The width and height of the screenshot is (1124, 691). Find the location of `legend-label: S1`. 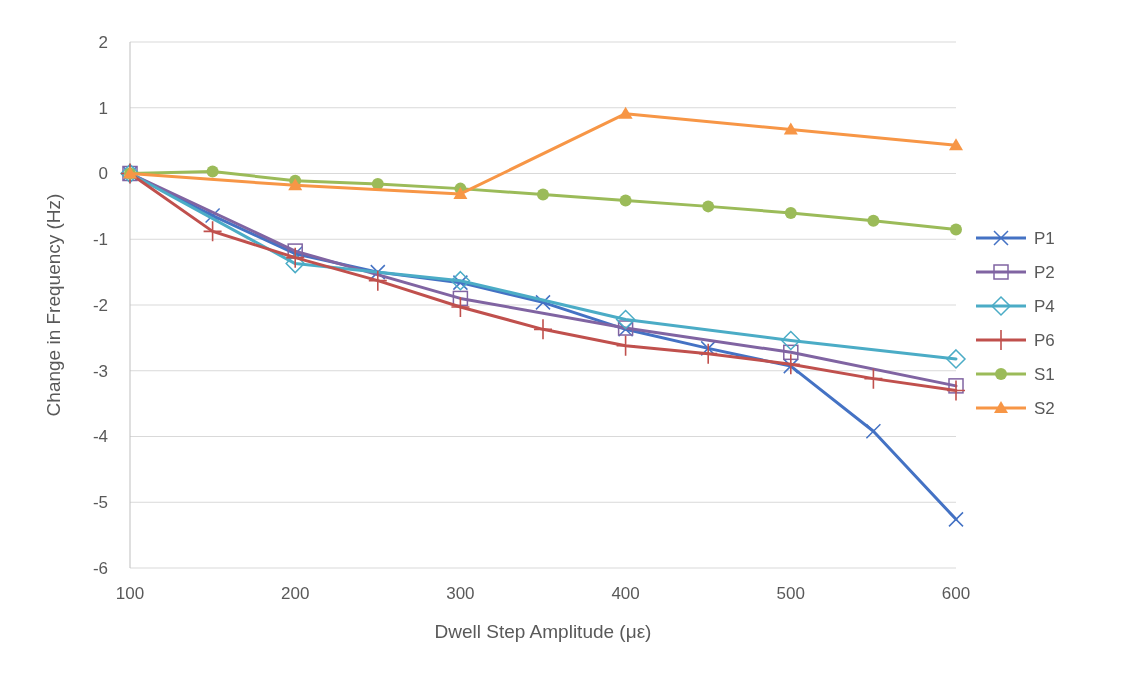

legend-label: S1 is located at coordinates (1044, 374).